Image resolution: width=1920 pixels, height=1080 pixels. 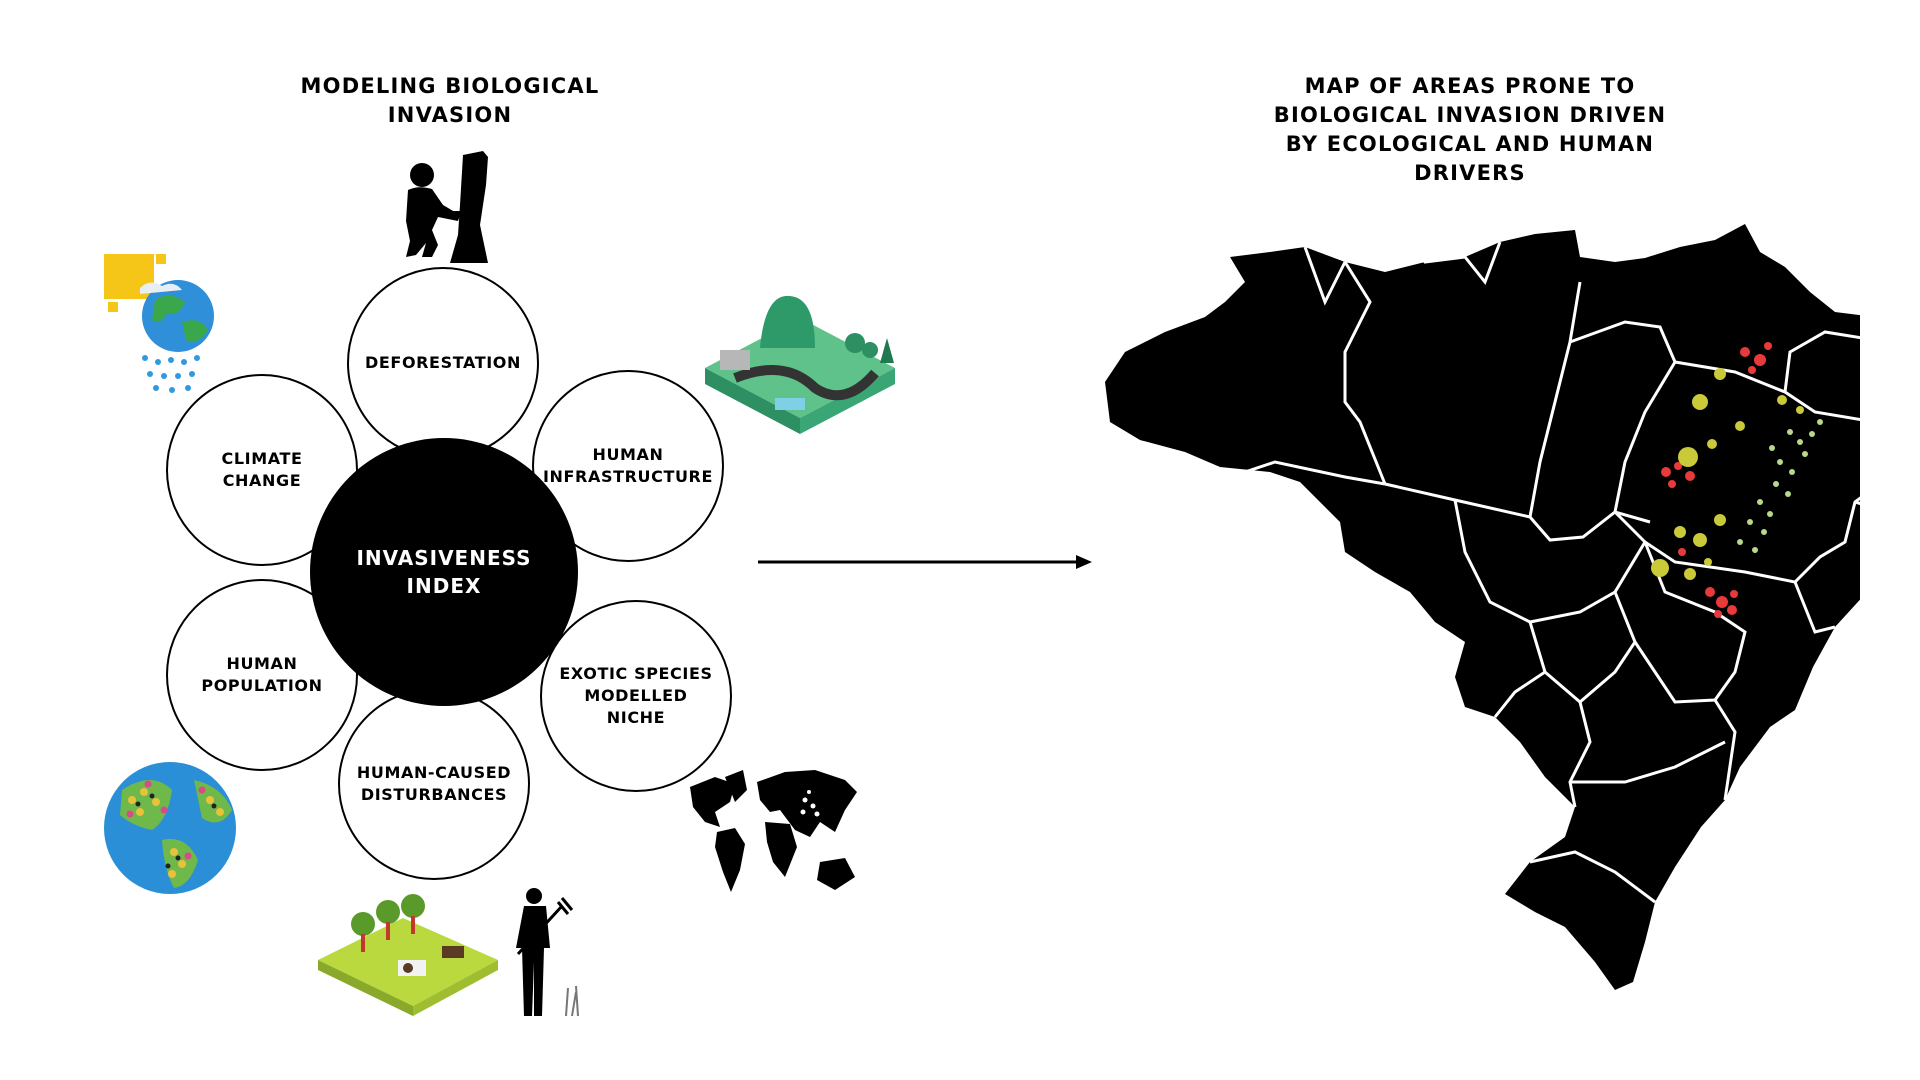 I want to click on left-title: MODELING BIOLOGICAL INVASION, so click(x=450, y=100).